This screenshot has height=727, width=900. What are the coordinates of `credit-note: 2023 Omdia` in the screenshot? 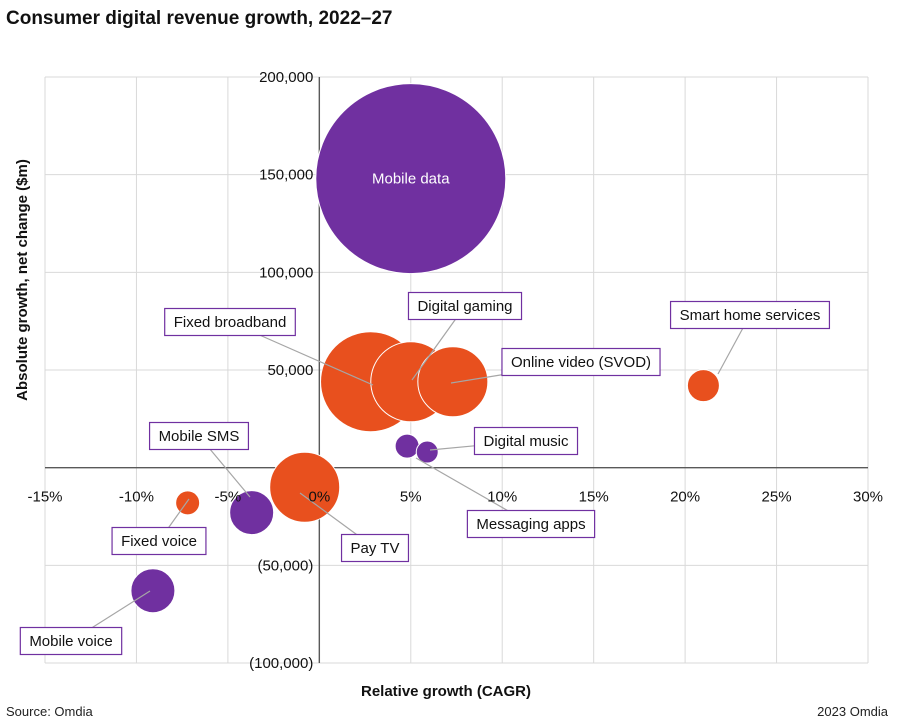 It's located at (852, 711).